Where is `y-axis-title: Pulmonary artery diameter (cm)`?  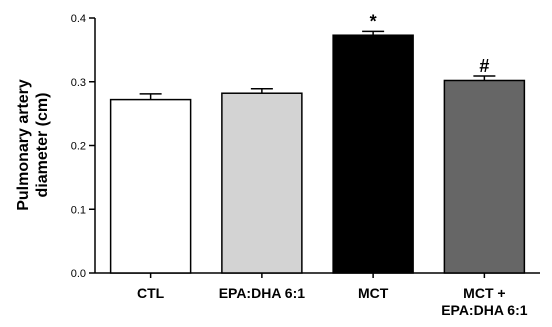 y-axis-title: Pulmonary artery diameter (cm) is located at coordinates (33, 145).